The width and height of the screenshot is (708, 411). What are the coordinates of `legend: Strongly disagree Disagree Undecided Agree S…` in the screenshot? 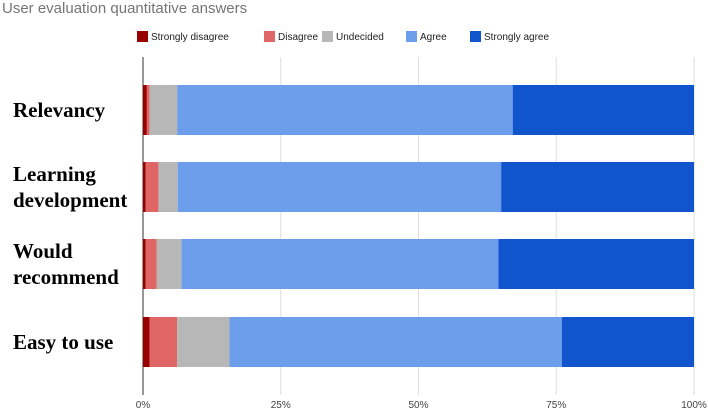 It's located at (343, 37).